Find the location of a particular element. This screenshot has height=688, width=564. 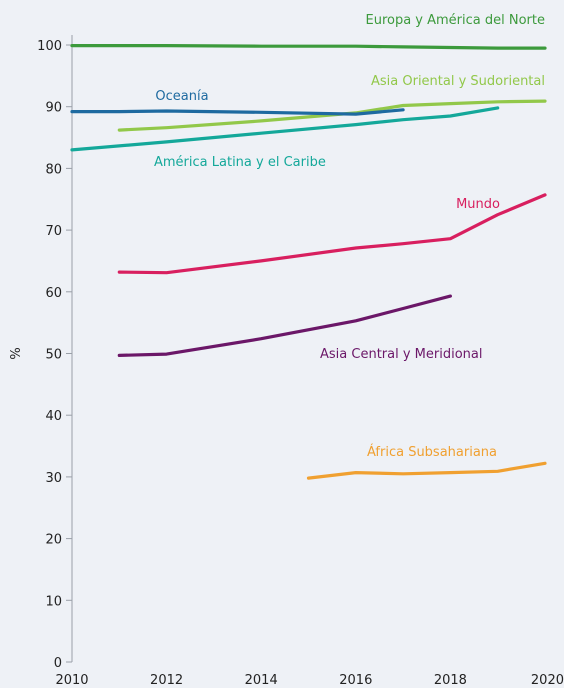

x-tick-label: 2012 is located at coordinates (166, 680).